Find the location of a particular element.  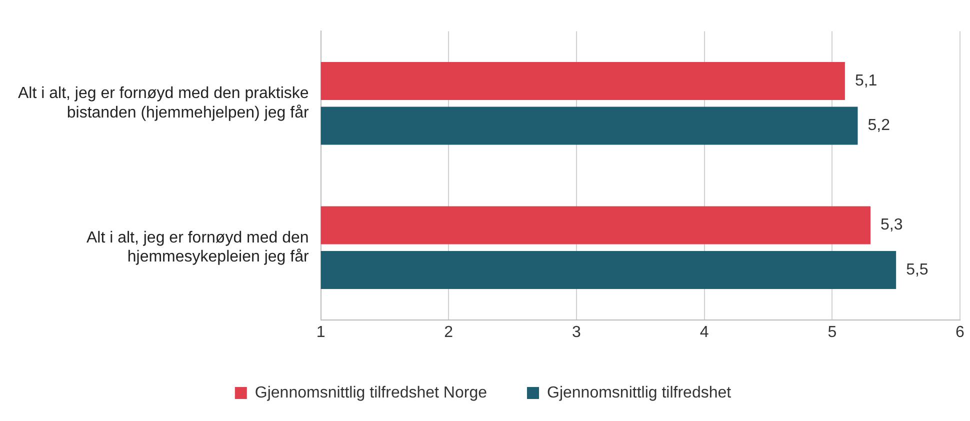

x-tick-label: 4 is located at coordinates (704, 332).